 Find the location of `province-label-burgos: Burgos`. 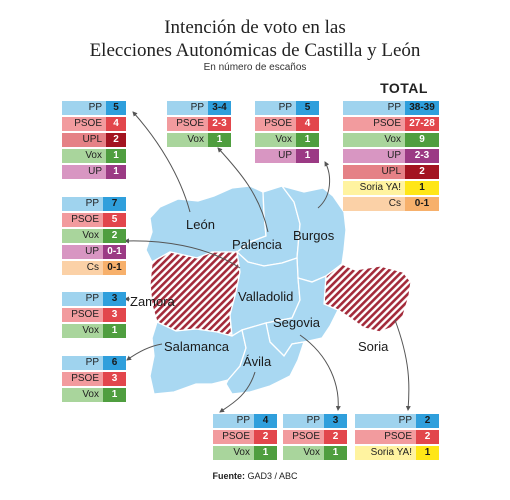

province-label-burgos: Burgos is located at coordinates (314, 235).